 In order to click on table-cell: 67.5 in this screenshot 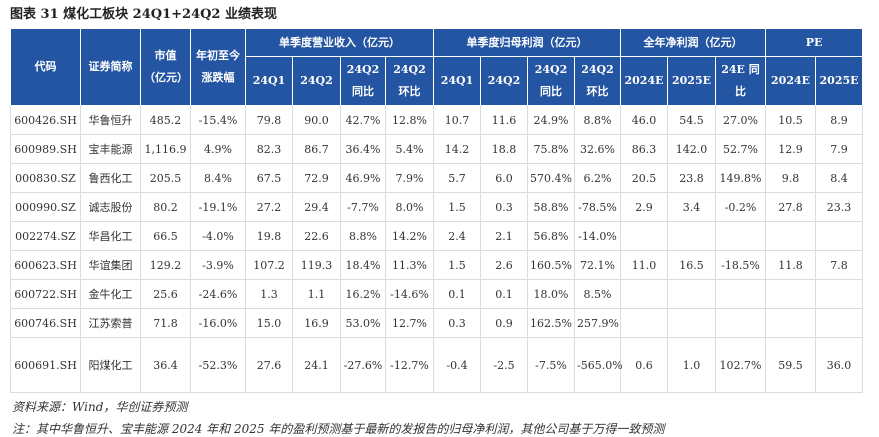, I will do `click(269, 178)`.